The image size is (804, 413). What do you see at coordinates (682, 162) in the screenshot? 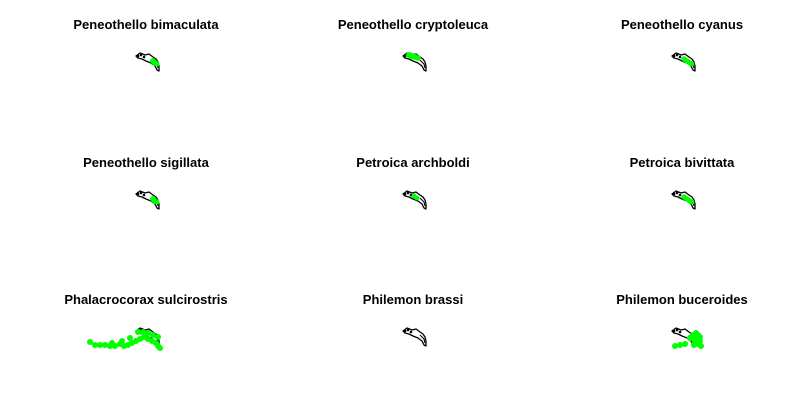
I see `panel-title: Petroica bivittata` at bounding box center [682, 162].